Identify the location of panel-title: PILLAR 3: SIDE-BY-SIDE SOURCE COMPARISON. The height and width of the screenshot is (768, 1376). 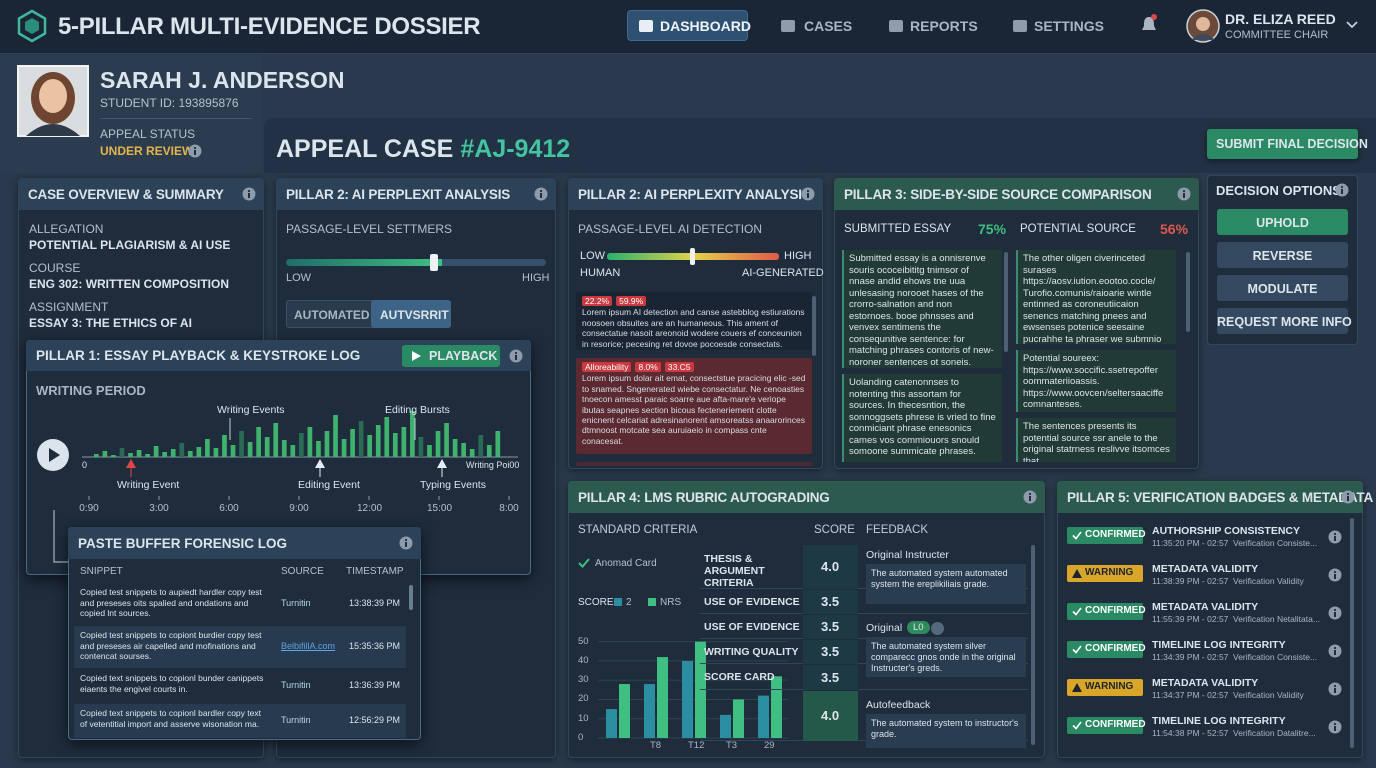
(998, 194).